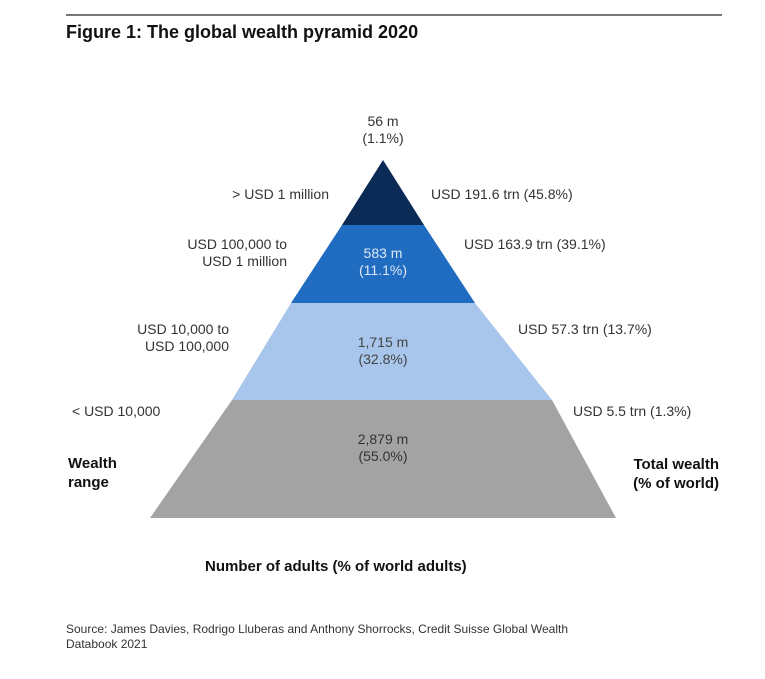 This screenshot has height=679, width=765. I want to click on tier-base-adults-value: 2,879 m, so click(383, 439).